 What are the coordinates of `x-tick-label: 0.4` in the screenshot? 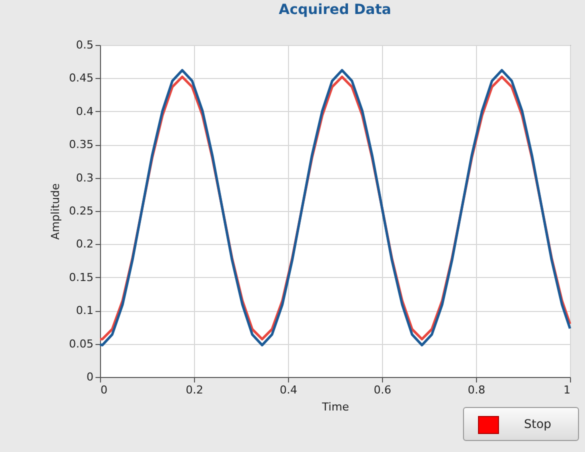 It's located at (289, 390).